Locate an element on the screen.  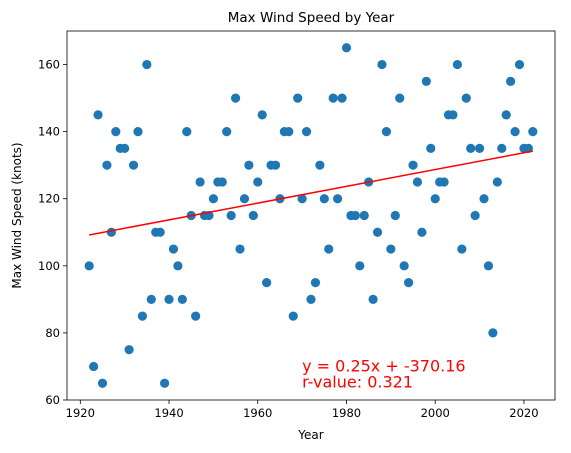
y-tick-label: 60 is located at coordinates (52, 400).